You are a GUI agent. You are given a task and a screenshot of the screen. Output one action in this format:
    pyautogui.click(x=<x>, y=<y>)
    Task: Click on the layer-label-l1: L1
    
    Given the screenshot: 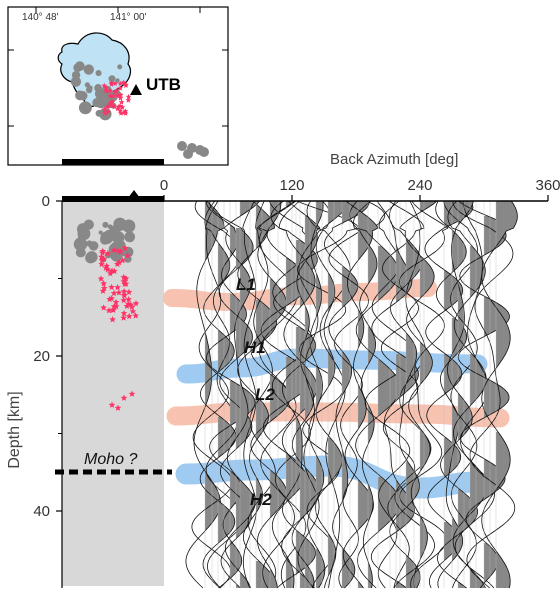 What is the action you would take?
    pyautogui.click(x=246, y=284)
    